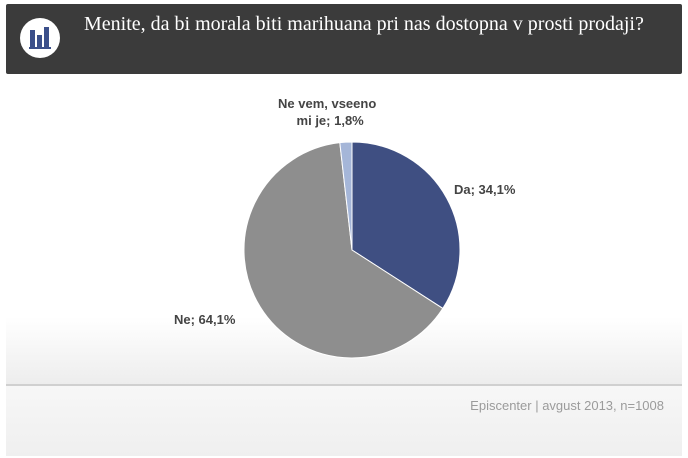  Describe the element at coordinates (40, 38) in the screenshot. I see `bar-chart-icon` at that location.